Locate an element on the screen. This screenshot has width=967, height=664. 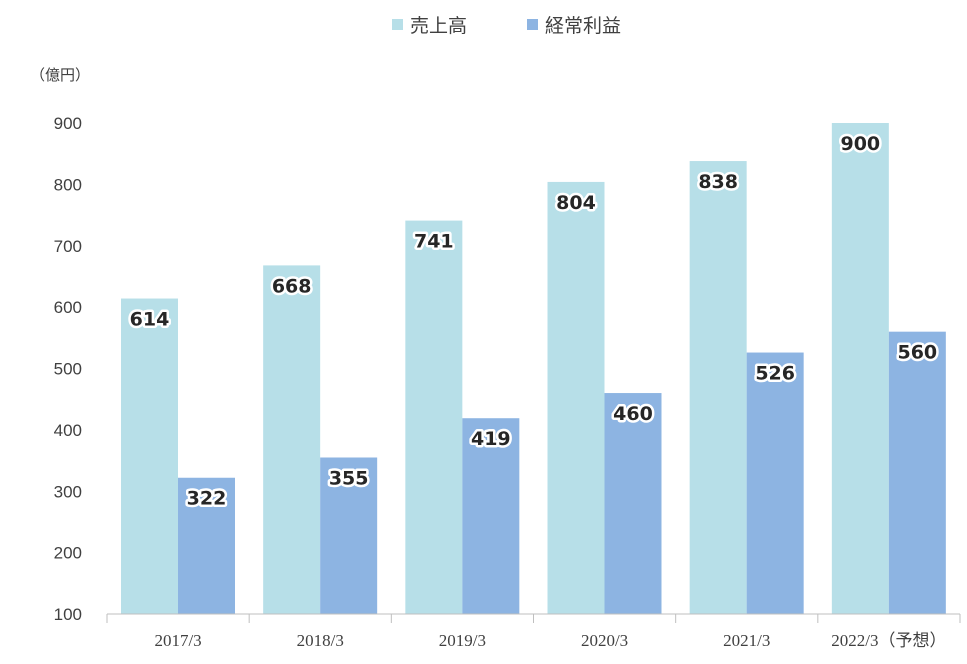
data-label: 614 is located at coordinates (150, 320).